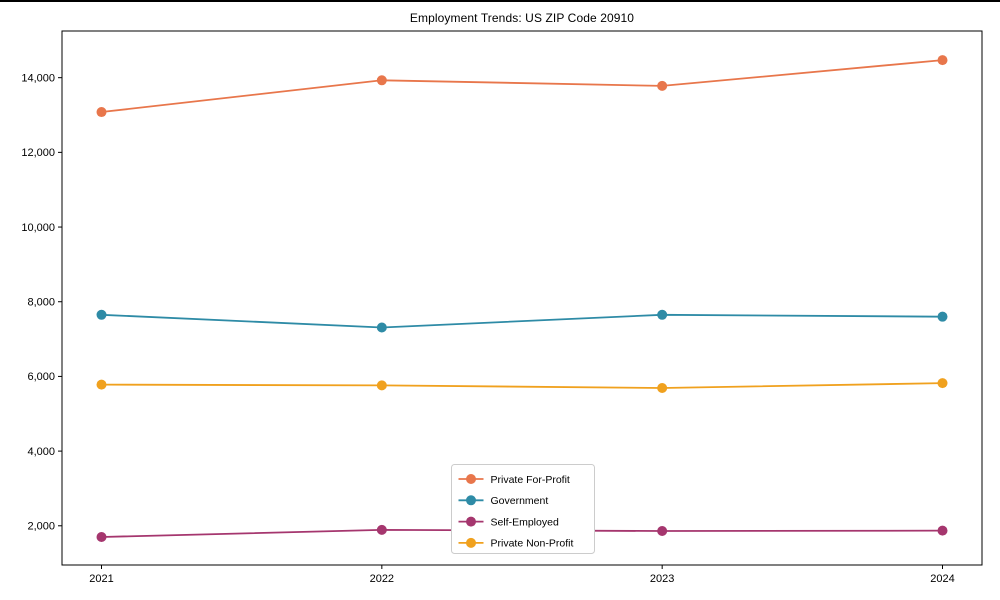  Describe the element at coordinates (381, 385) in the screenshot. I see `data-point-private-non-profit-2022` at that location.